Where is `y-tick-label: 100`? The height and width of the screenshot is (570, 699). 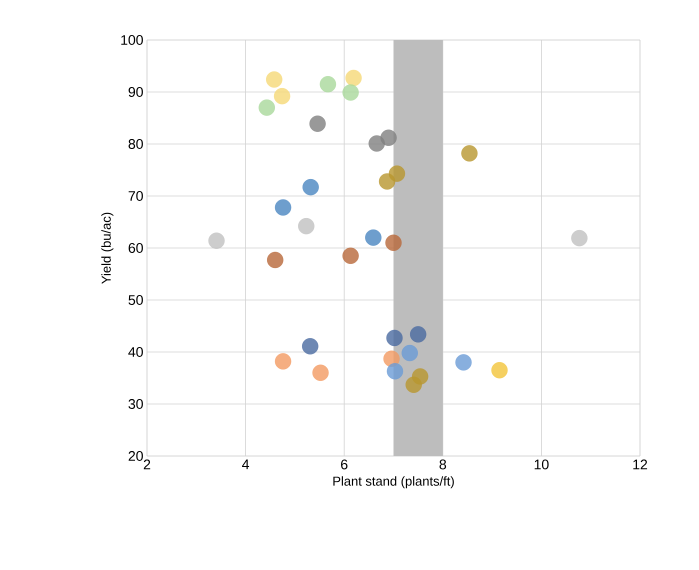 y-tick-label: 100 is located at coordinates (132, 40).